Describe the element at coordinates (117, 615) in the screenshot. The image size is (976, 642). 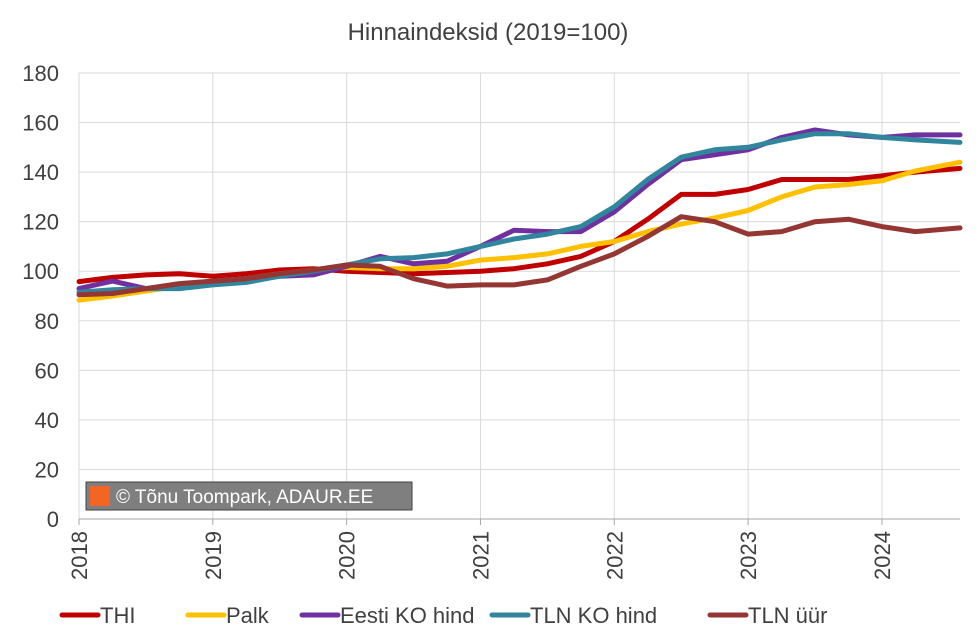
I see `legend-label: THI` at that location.